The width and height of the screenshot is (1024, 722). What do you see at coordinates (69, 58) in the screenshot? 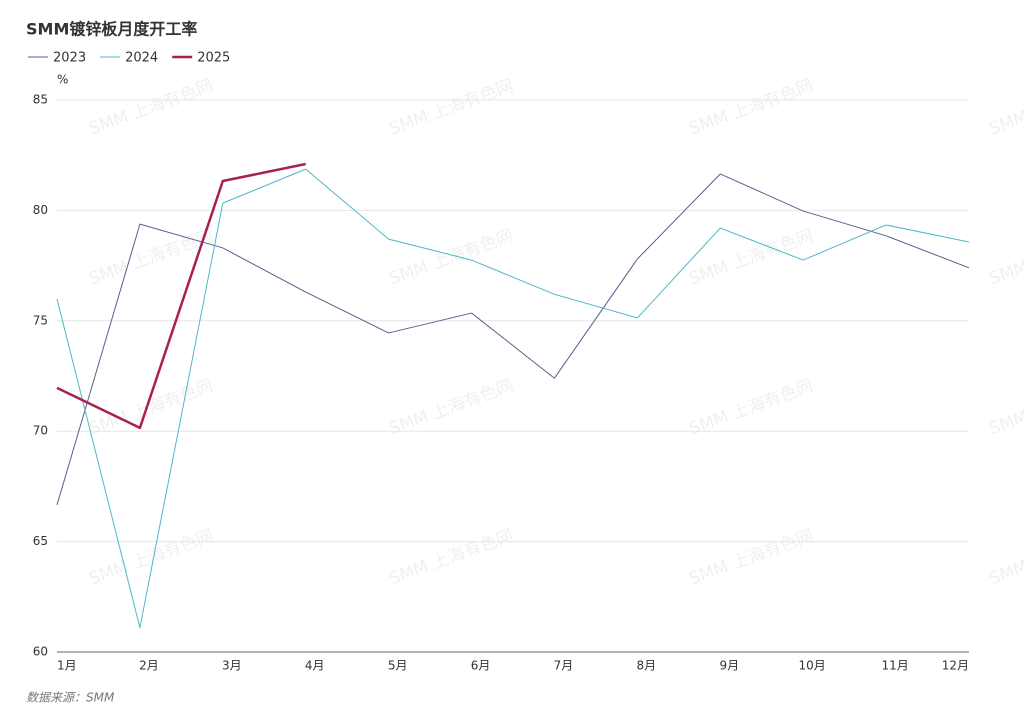
I see `legend-label: 2023` at bounding box center [69, 58].